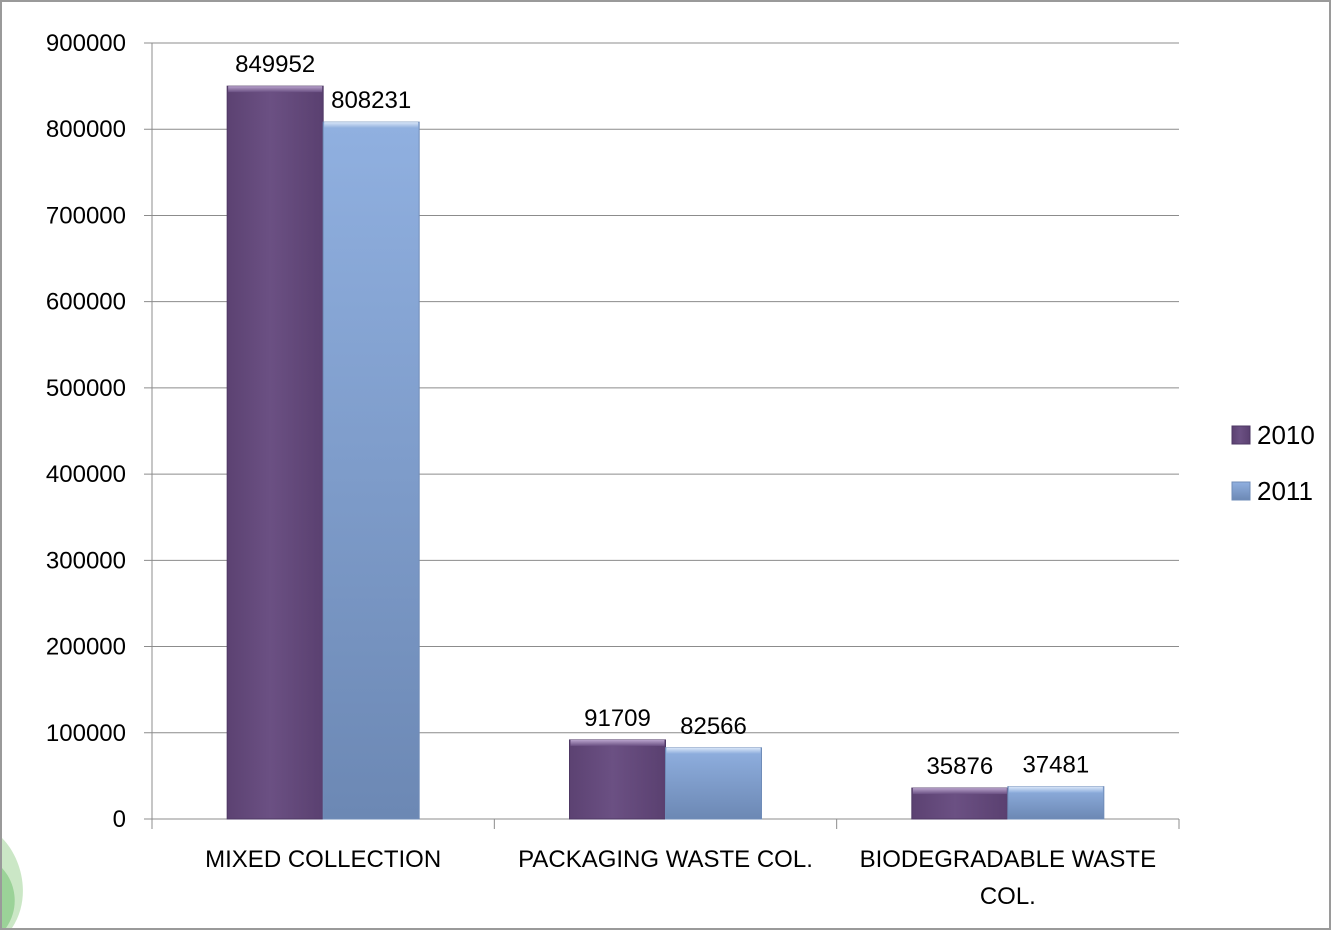 This screenshot has height=933, width=1331. Describe the element at coordinates (1273, 463) in the screenshot. I see `legend: 2010 2011` at that location.